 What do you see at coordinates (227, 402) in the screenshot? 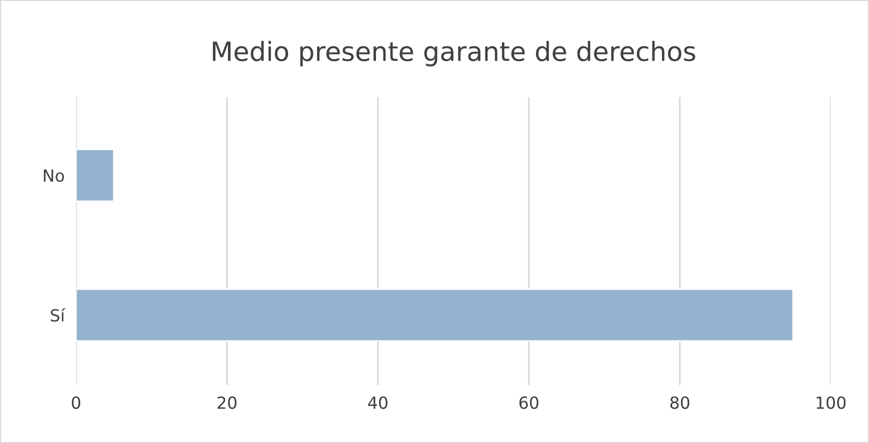
I see `x-tick-label: 20` at bounding box center [227, 402].